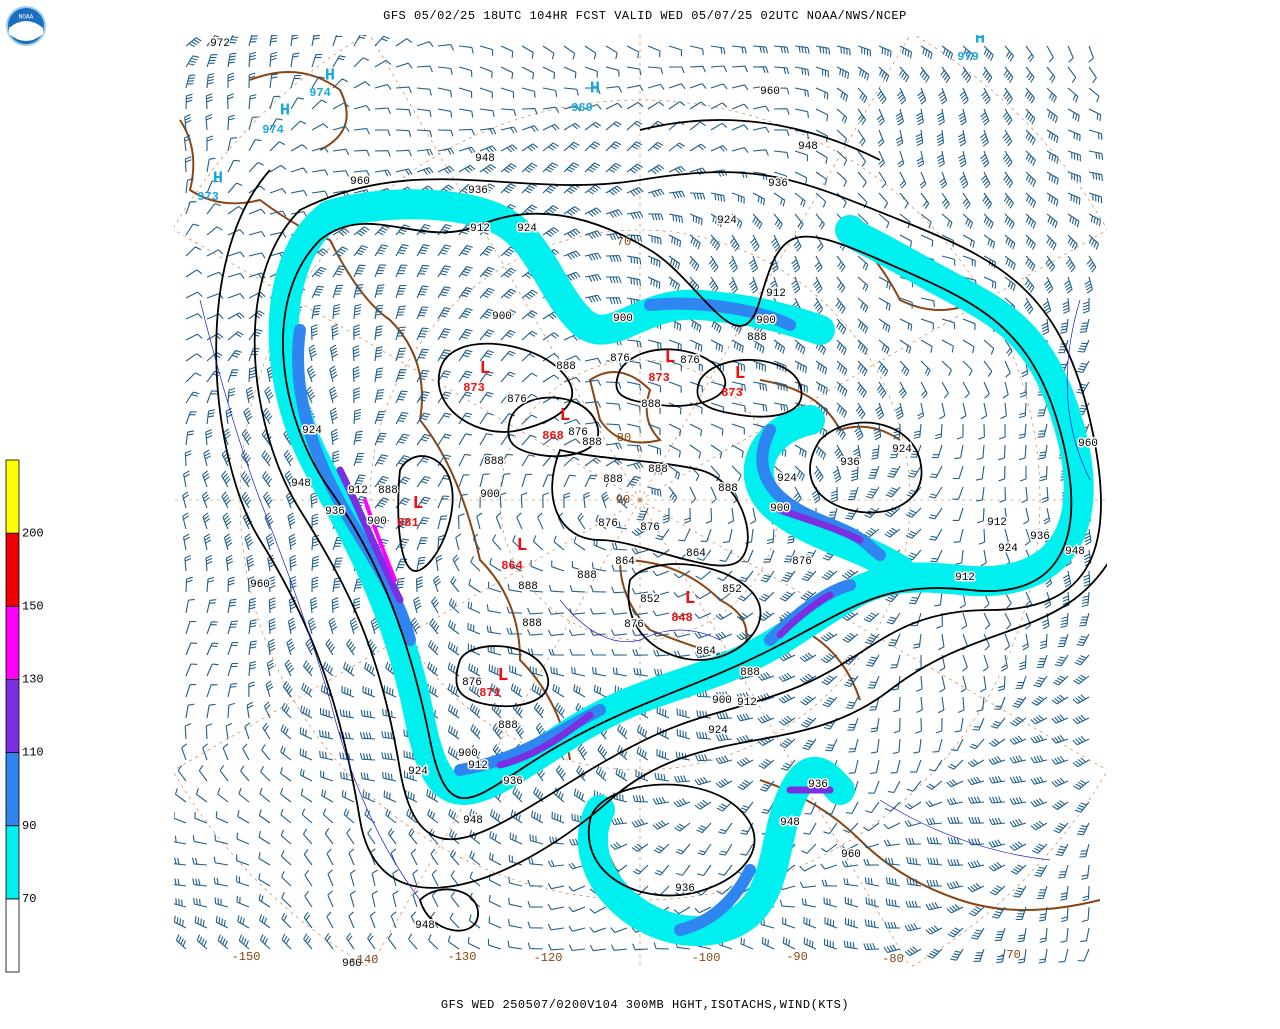 The width and height of the screenshot is (1280, 1029). What do you see at coordinates (624, 242) in the screenshot?
I see `longitude-label: 70` at bounding box center [624, 242].